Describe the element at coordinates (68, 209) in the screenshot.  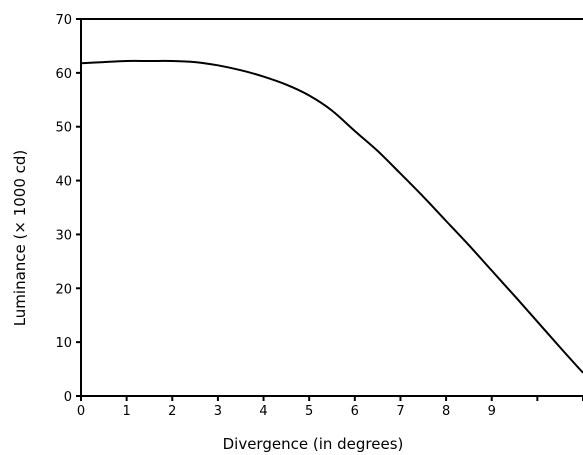
I see `y-axis: 0 10 20 30 40 50 60 70` at that location.